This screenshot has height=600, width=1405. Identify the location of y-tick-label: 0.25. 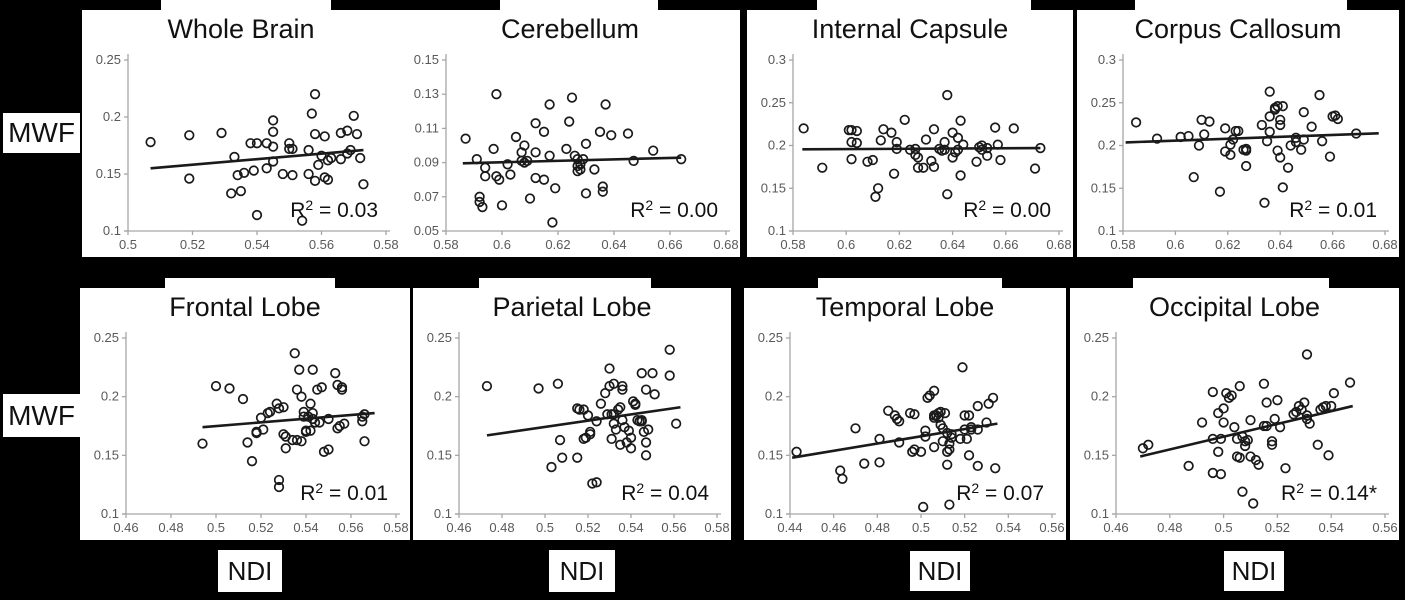
(770, 337).